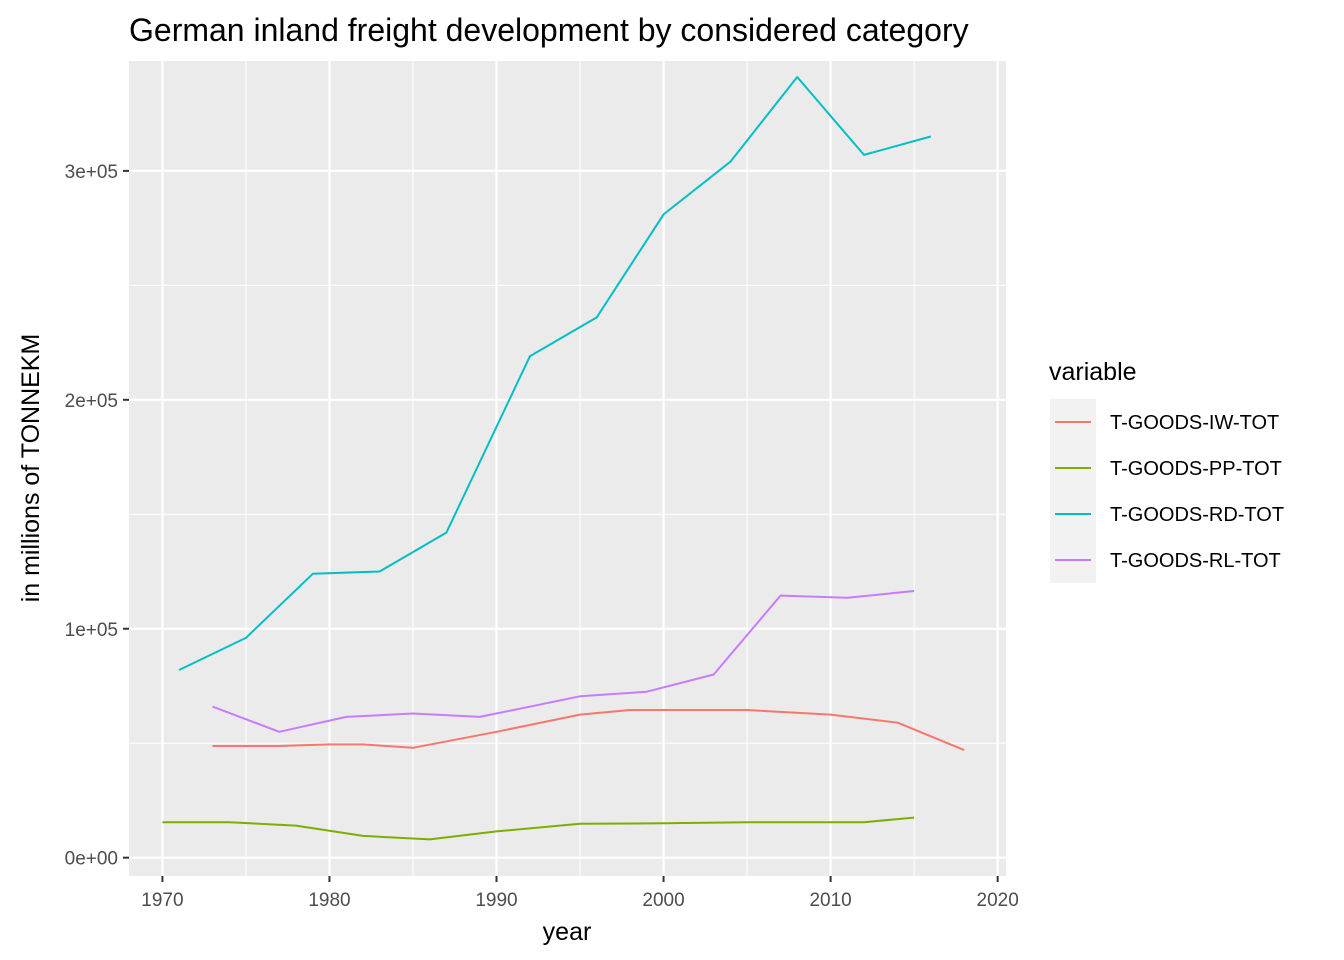 The height and width of the screenshot is (960, 1344). What do you see at coordinates (538, 828) in the screenshot?
I see `series-line-t-goods-pp-tot` at bounding box center [538, 828].